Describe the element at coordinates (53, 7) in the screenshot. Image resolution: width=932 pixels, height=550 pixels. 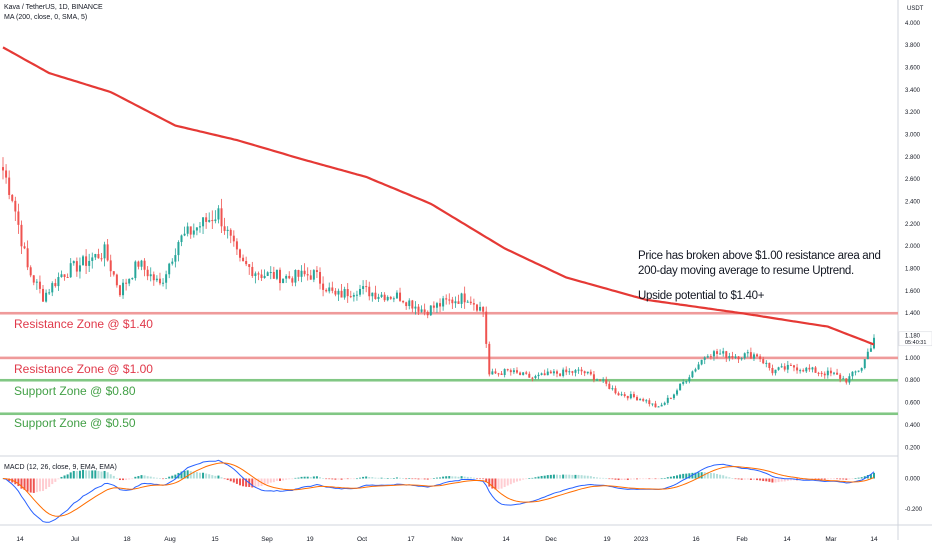
I see `chart-title: Kava / TetherUS, 1D, BINANCE` at that location.